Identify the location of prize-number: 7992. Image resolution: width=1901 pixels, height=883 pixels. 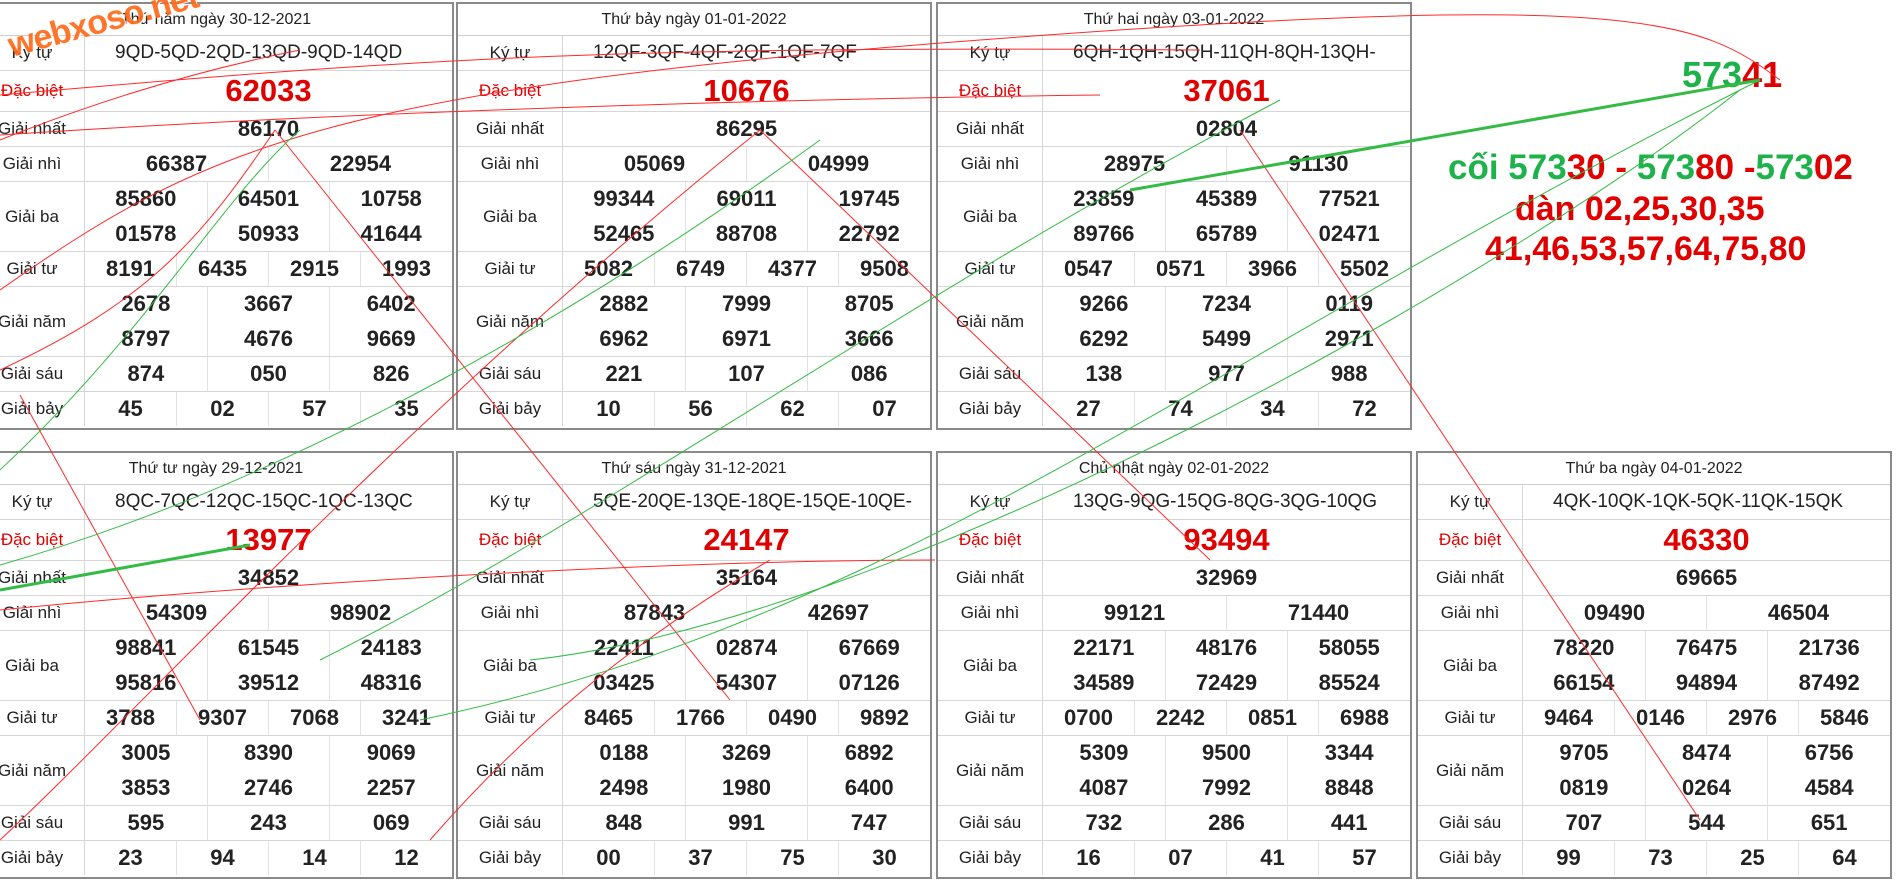
(1227, 787).